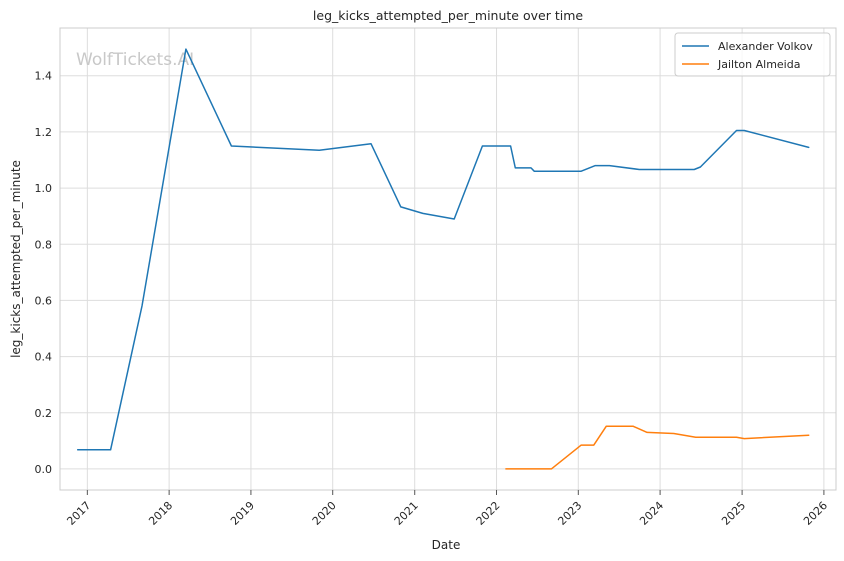  Describe the element at coordinates (44, 357) in the screenshot. I see `y-tick-label: 0.4` at that location.